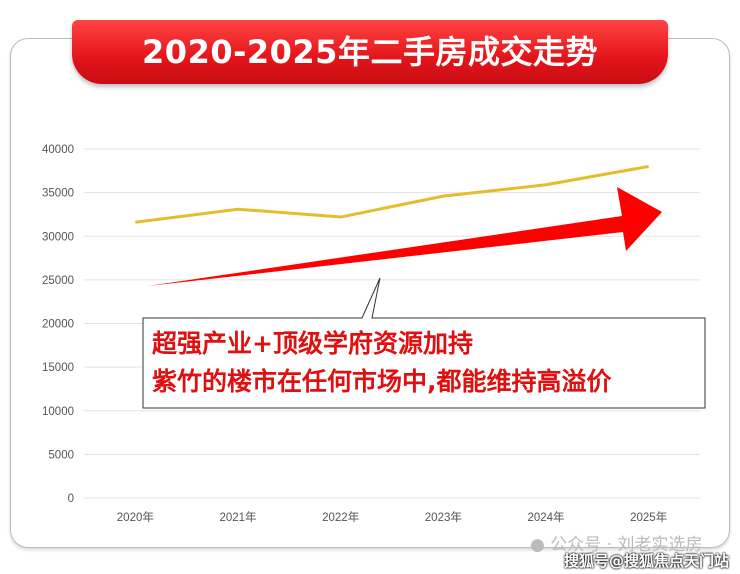 This screenshot has width=740, height=574. What do you see at coordinates (626, 545) in the screenshot?
I see `wechat-watermark-text: 公众号 · 刘老实选房` at bounding box center [626, 545].